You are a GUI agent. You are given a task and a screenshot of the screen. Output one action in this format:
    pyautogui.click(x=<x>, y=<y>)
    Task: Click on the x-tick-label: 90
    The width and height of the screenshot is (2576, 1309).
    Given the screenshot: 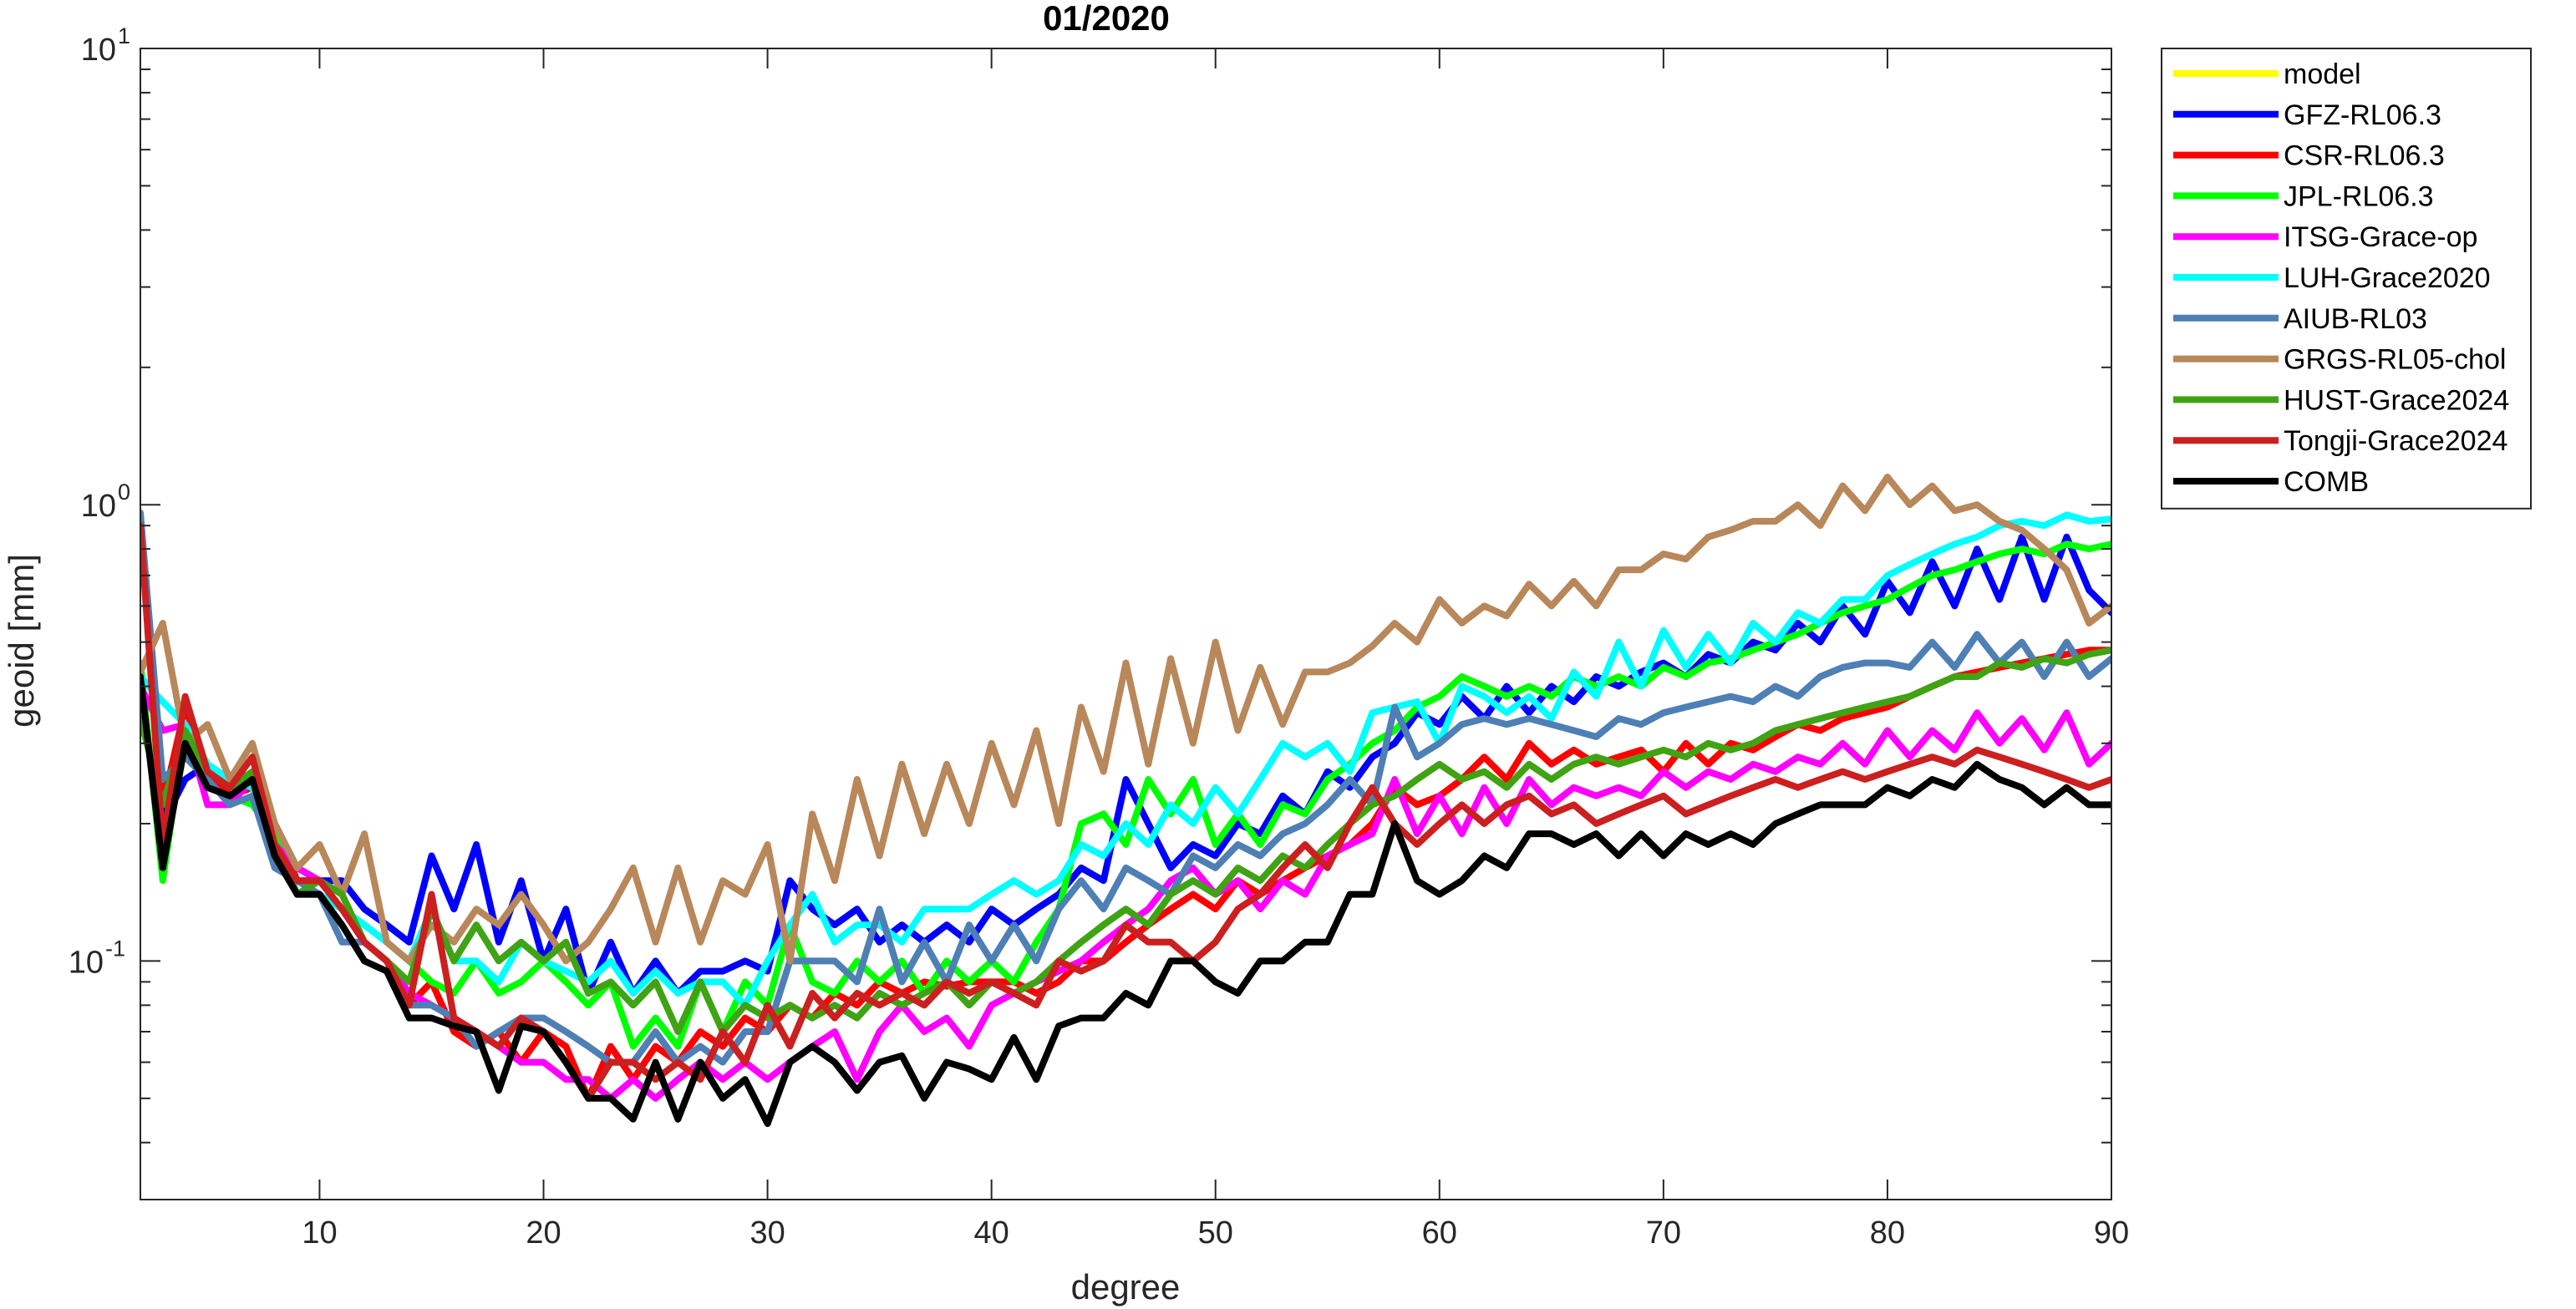 What is the action you would take?
    pyautogui.click(x=2111, y=1233)
    